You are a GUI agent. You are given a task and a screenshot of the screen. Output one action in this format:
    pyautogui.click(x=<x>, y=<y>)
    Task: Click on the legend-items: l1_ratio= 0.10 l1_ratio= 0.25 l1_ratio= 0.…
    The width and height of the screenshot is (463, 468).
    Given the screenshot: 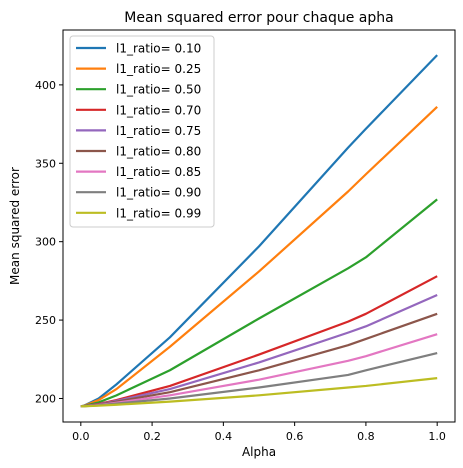 What is the action you would take?
    pyautogui.click(x=138, y=131)
    